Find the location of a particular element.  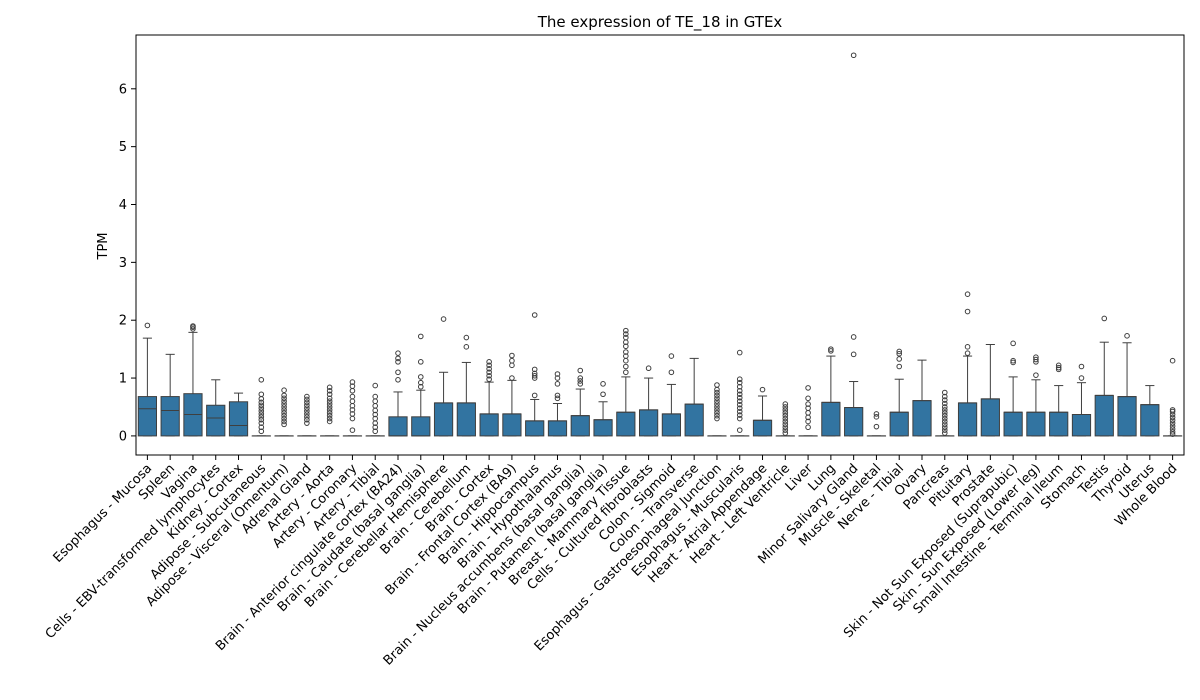

y-axis-label: TPM is located at coordinates (103, 247).